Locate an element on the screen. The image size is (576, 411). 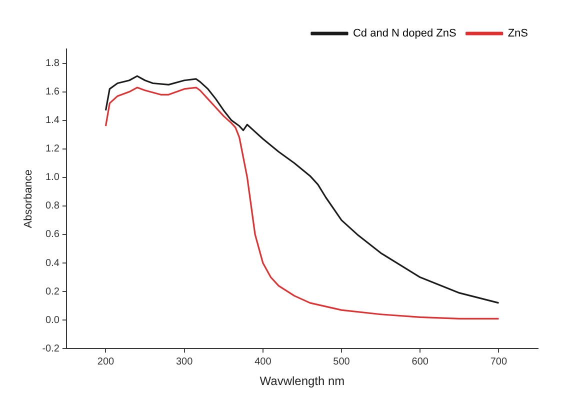
x-tick-label: 600 is located at coordinates (420, 362).